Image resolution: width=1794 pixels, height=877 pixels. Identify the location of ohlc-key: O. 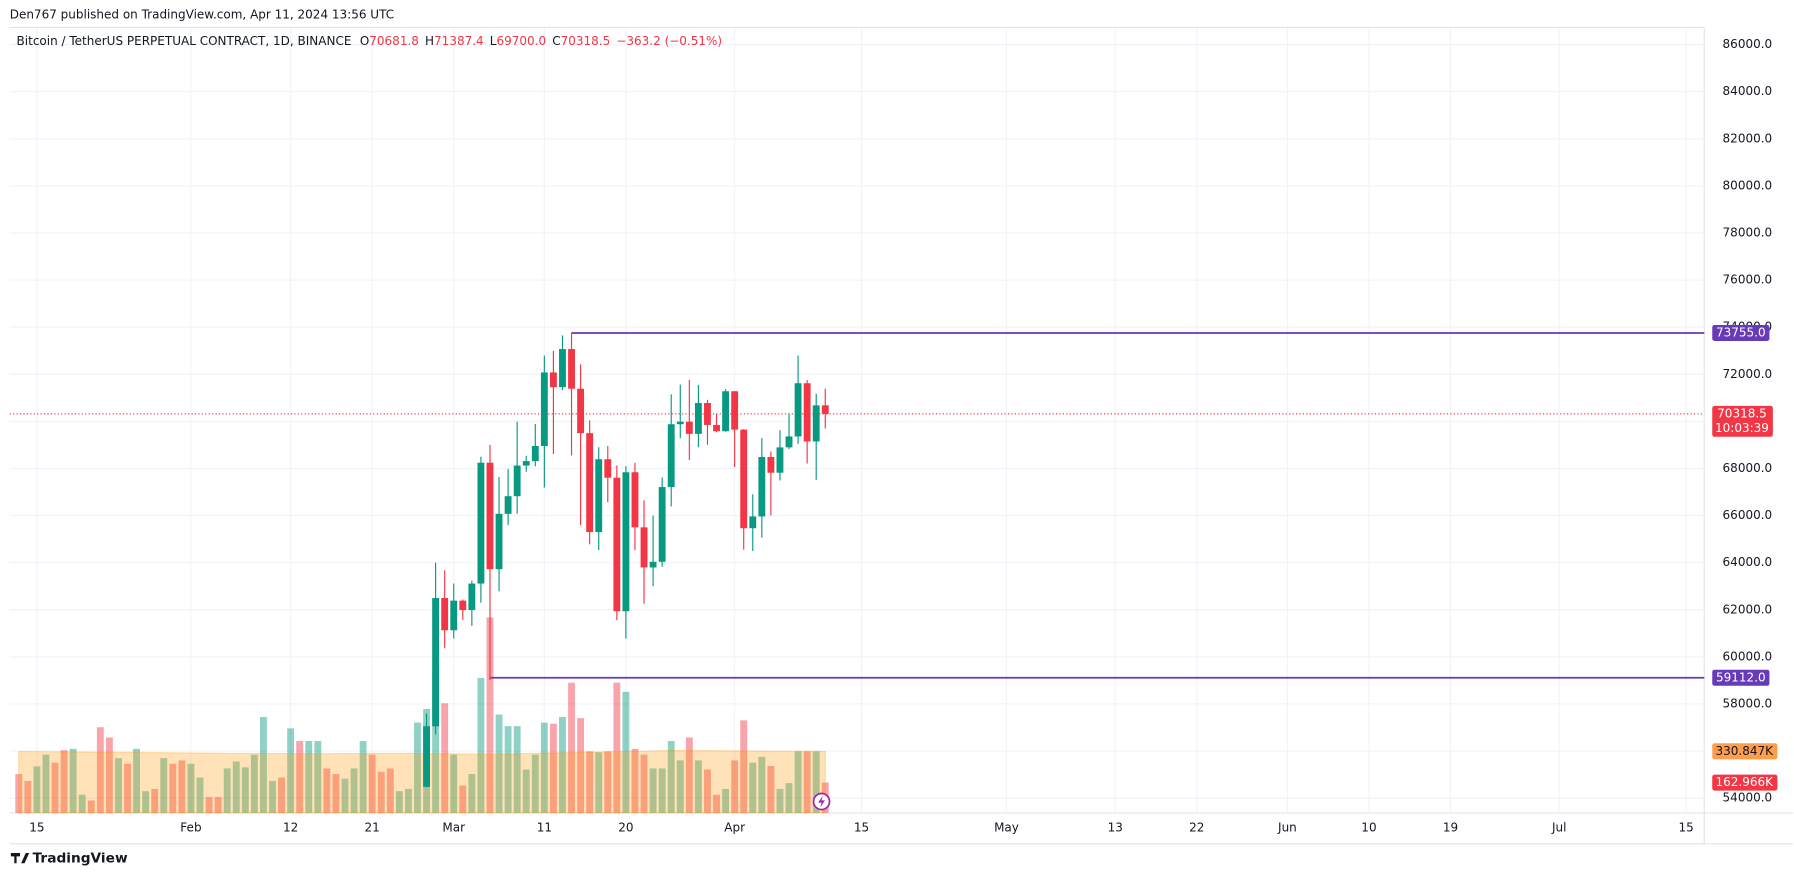
(364, 41).